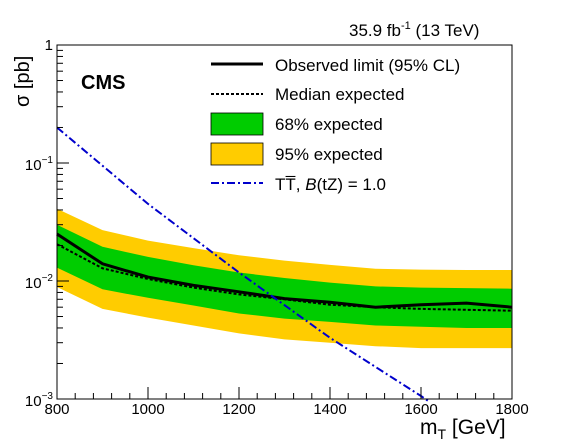  I want to click on x-tick-label: 1000, so click(147, 409).